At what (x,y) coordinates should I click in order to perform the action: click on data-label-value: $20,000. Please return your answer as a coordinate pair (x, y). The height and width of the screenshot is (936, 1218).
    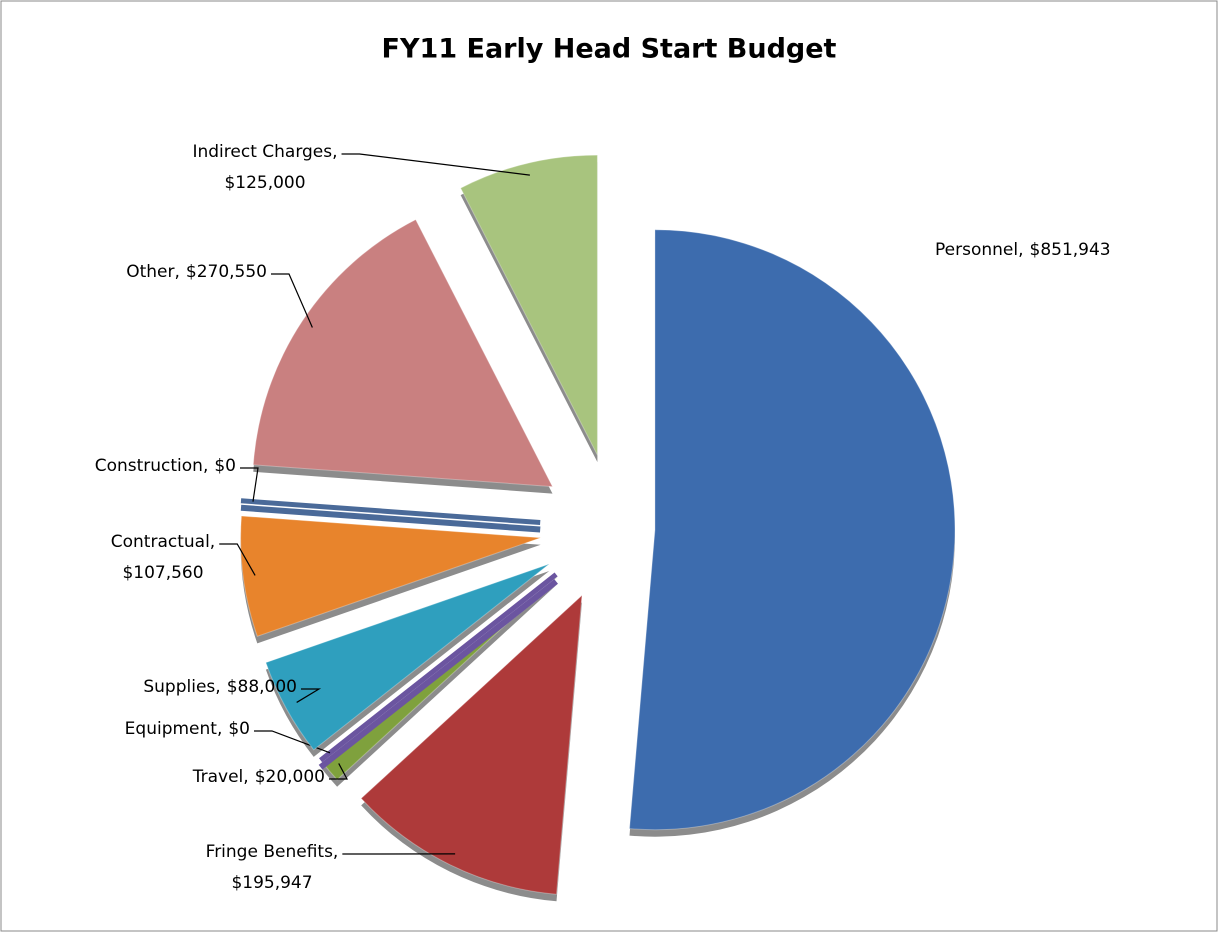
    Looking at the image, I should click on (290, 777).